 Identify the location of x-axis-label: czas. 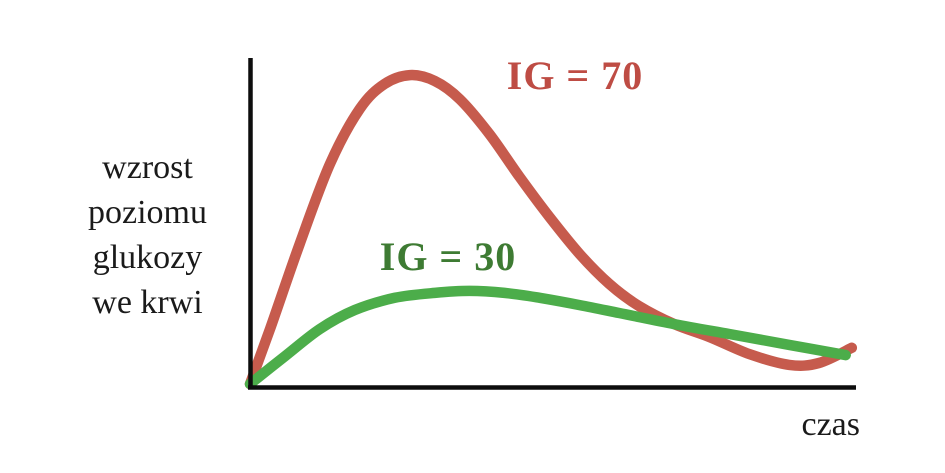
(830, 424).